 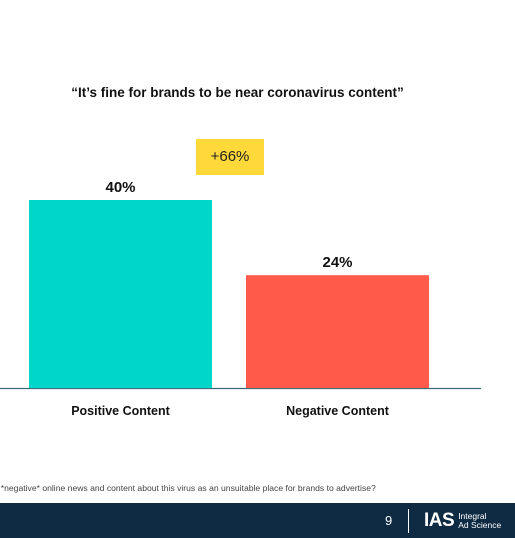 I want to click on logo-wordmark: Integral Ad Science, so click(x=479, y=521).